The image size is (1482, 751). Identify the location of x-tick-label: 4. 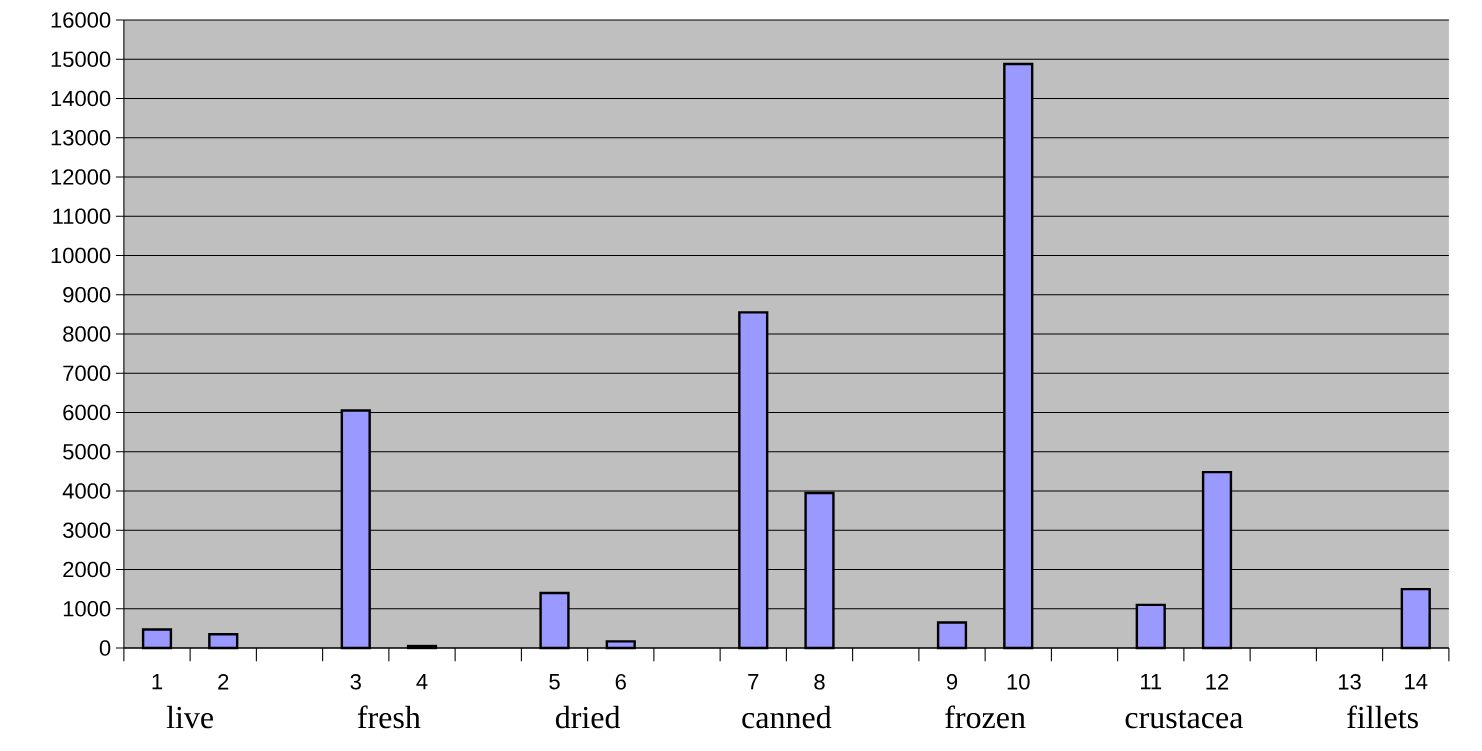
(422, 682).